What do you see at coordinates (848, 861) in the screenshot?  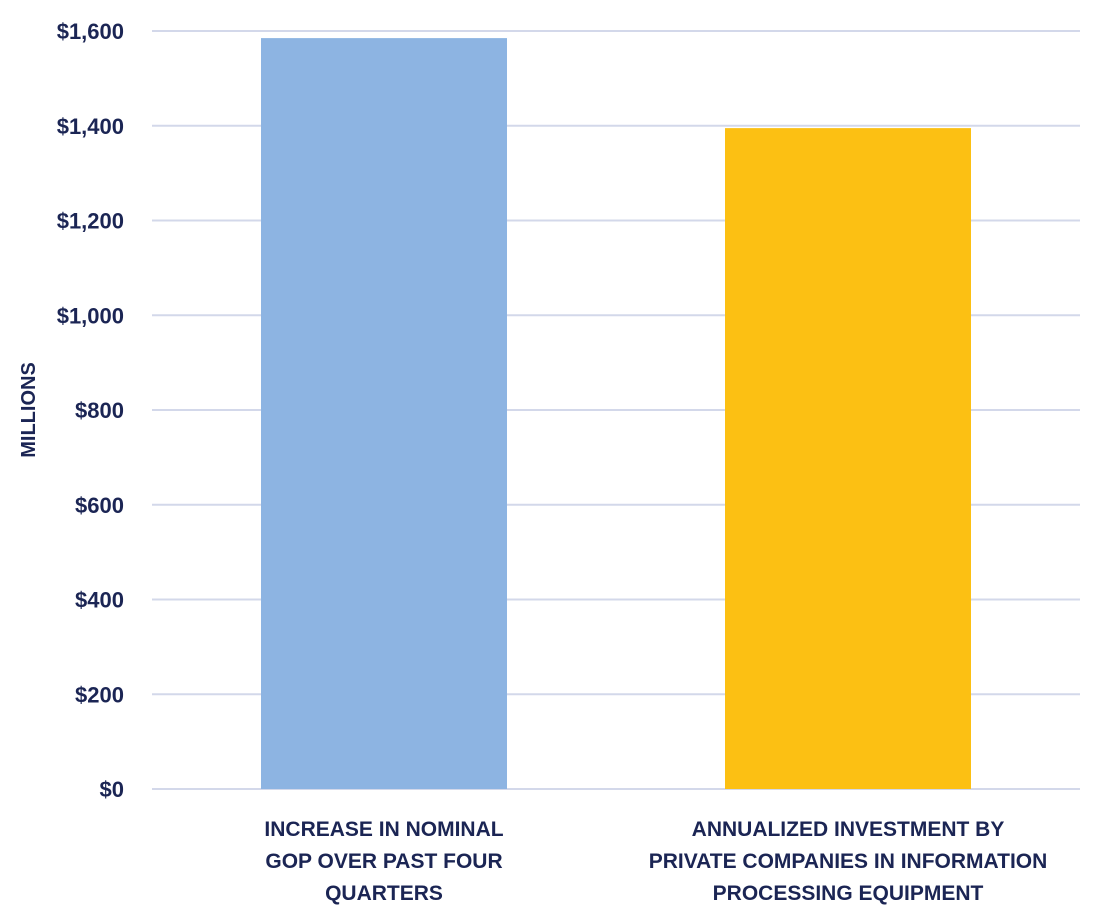 I see `category-label: PRIVATE COMPANIES IN INFORMATION` at bounding box center [848, 861].